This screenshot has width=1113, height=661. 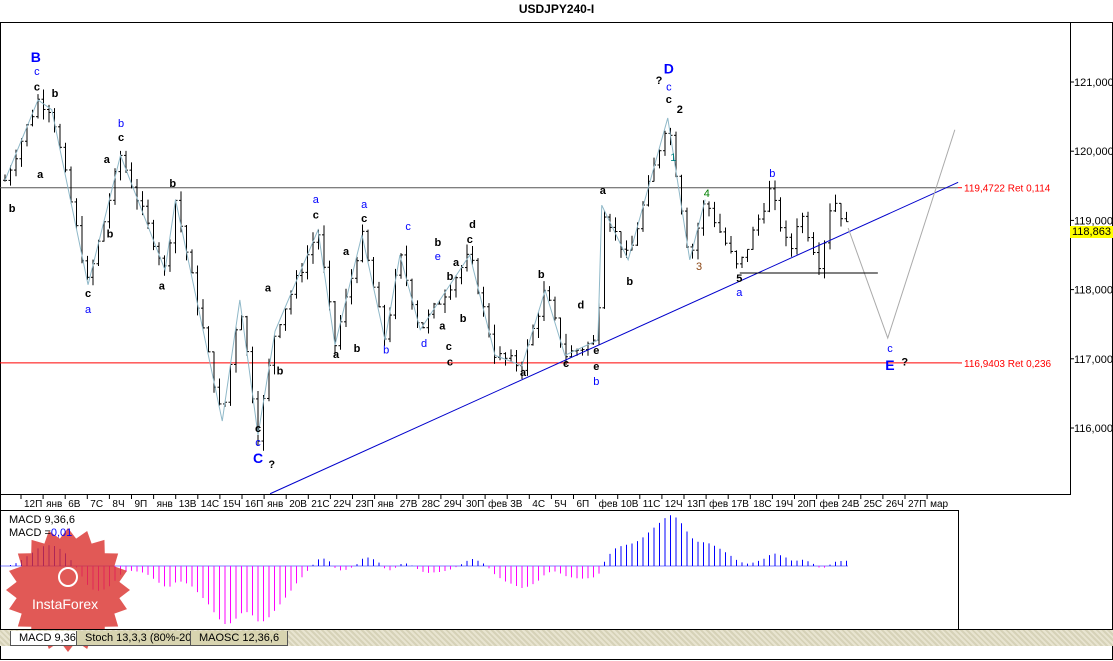 I want to click on x-tick-label: 11С, so click(x=652, y=504).